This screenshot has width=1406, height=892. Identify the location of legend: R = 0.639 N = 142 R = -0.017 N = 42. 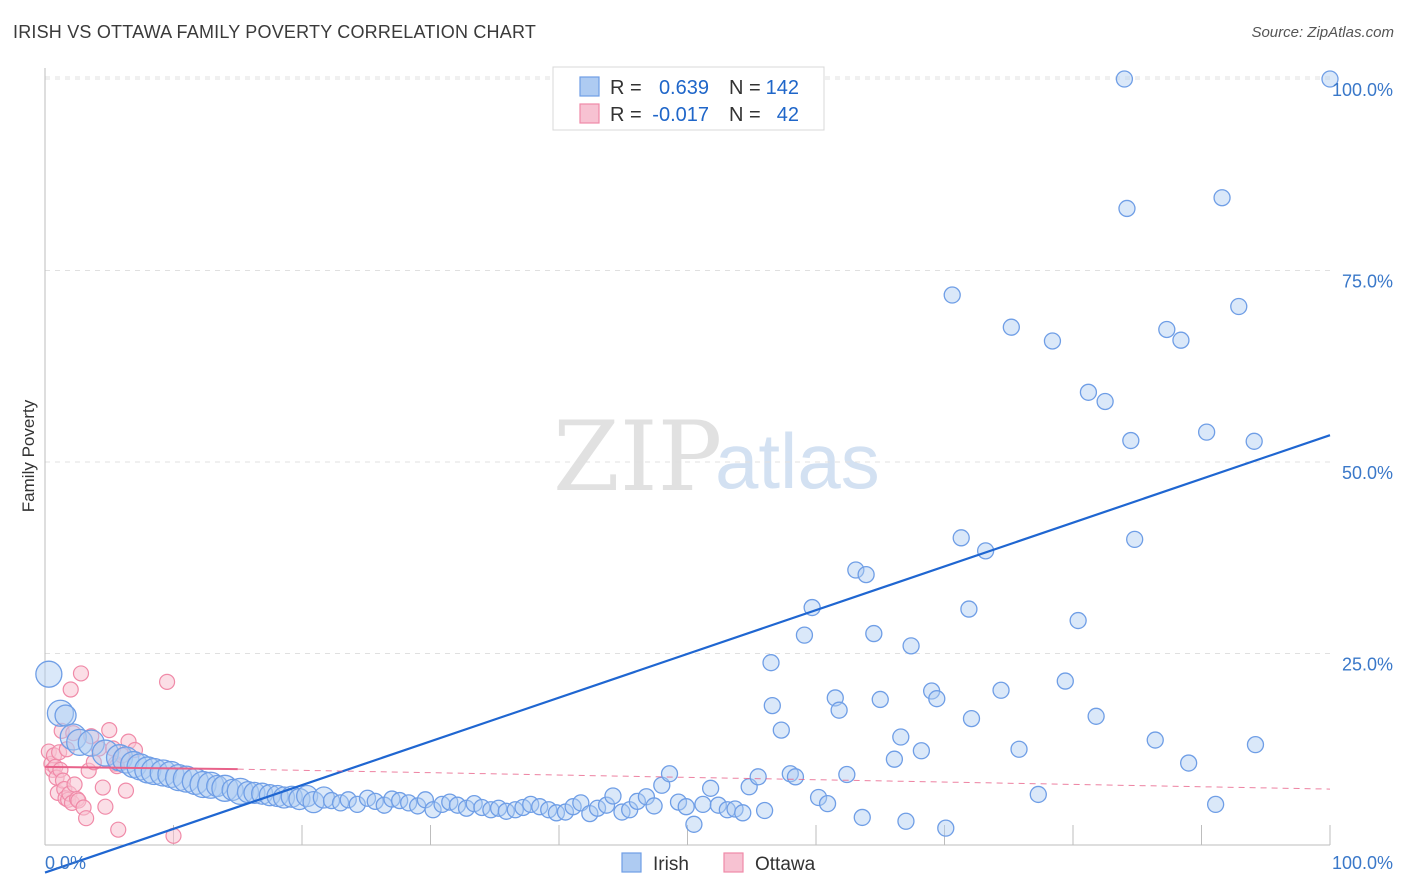
(688, 98).